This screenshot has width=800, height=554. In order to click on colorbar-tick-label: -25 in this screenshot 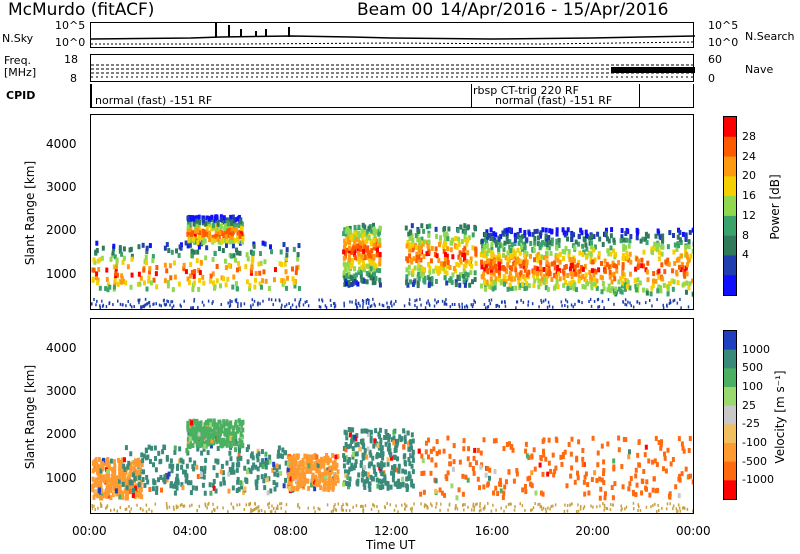, I will do `click(751, 424)`.